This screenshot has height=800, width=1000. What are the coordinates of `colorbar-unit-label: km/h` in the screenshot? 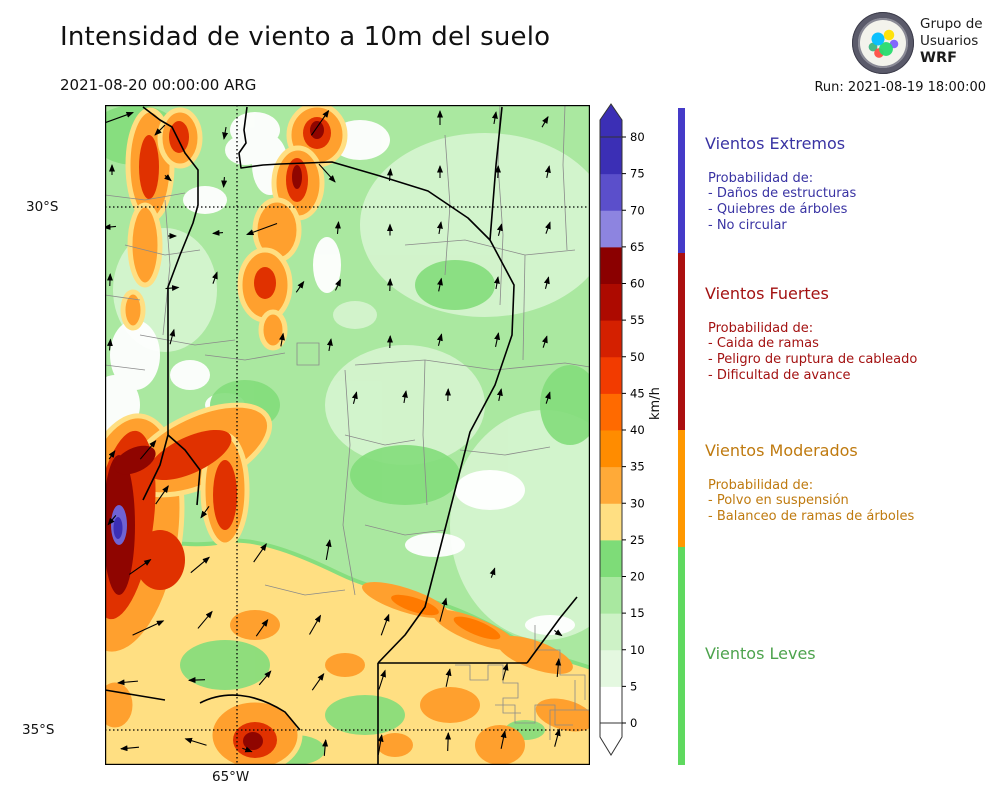 It's located at (655, 403).